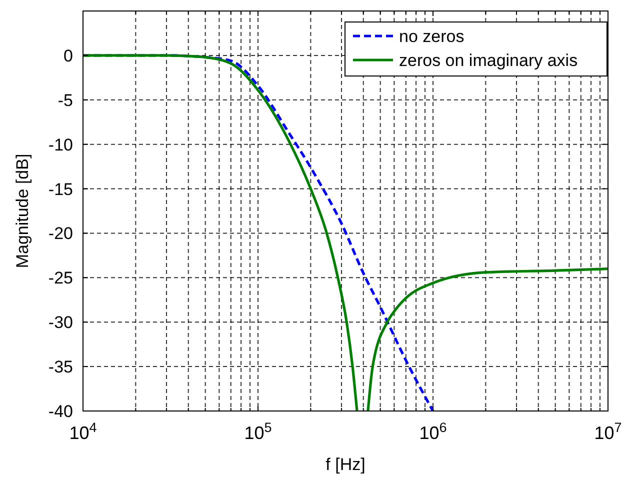 This screenshot has height=479, width=626. Describe the element at coordinates (68, 56) in the screenshot. I see `y-tick-label: 0` at that location.